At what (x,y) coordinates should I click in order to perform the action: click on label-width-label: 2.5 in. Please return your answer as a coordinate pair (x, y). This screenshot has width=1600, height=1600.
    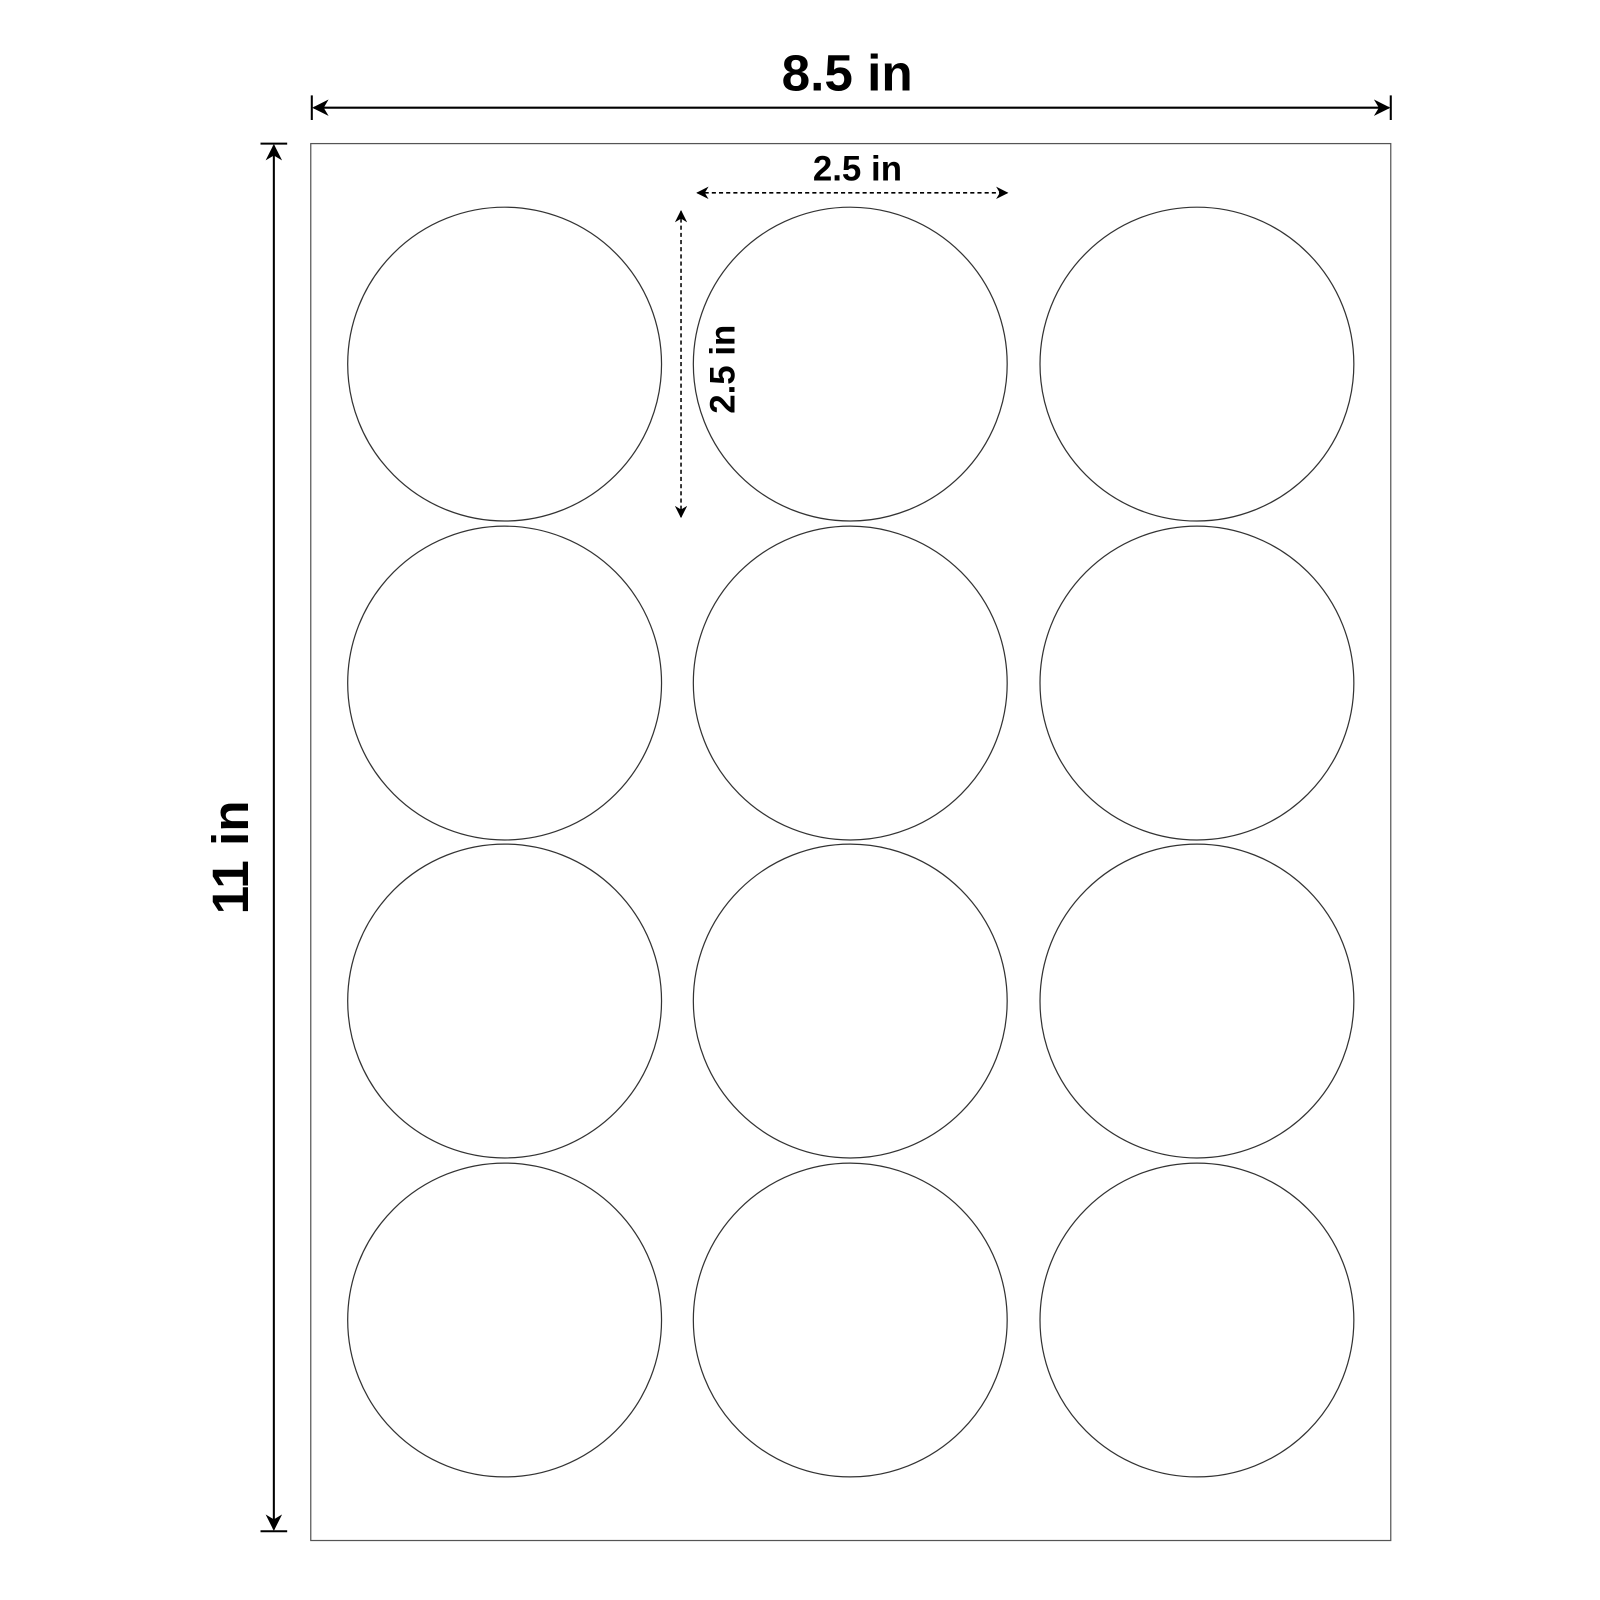
    Looking at the image, I should click on (857, 169).